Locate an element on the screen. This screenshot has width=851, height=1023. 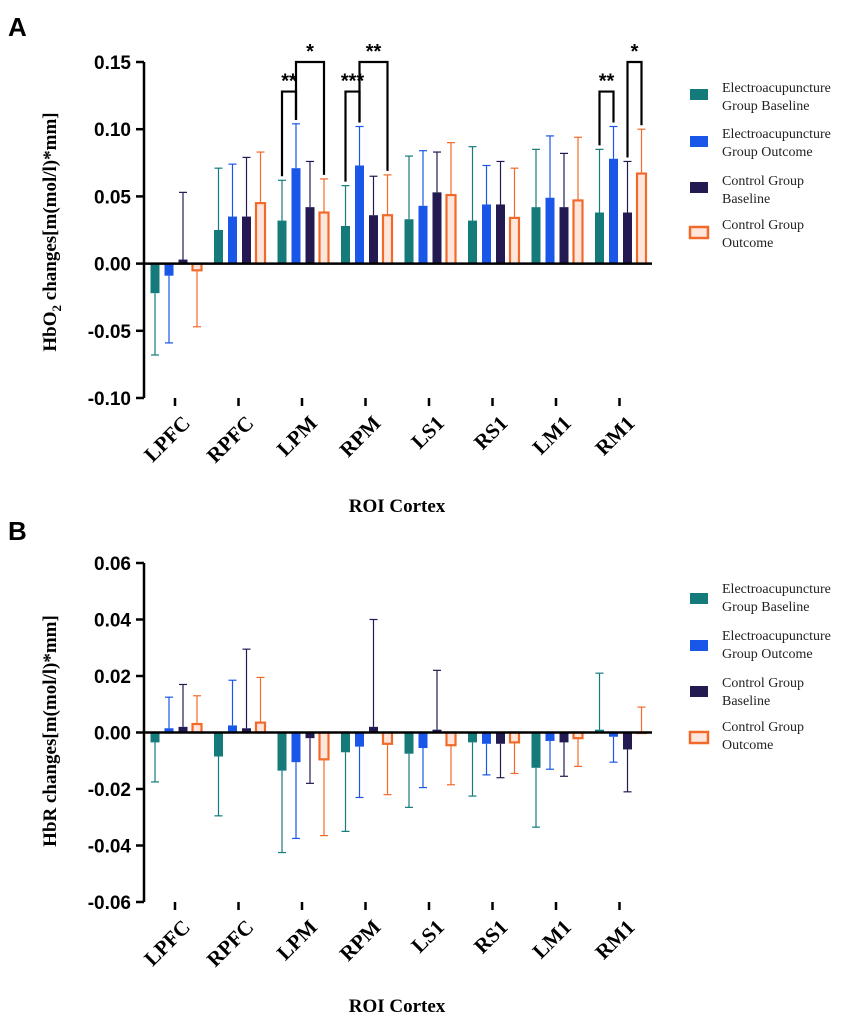
chart-a-bar-rpm-s0 is located at coordinates (345, 244).